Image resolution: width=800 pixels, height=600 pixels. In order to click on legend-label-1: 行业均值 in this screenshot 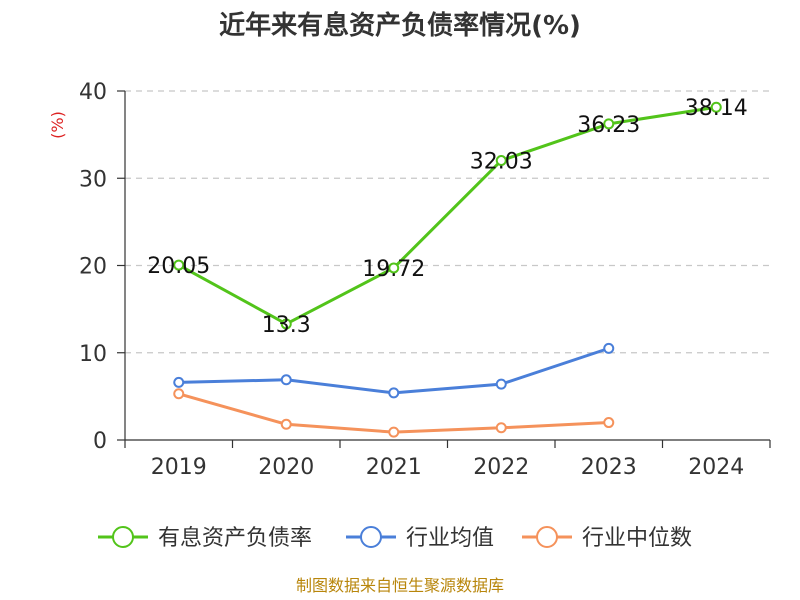, I will do `click(450, 538)`.